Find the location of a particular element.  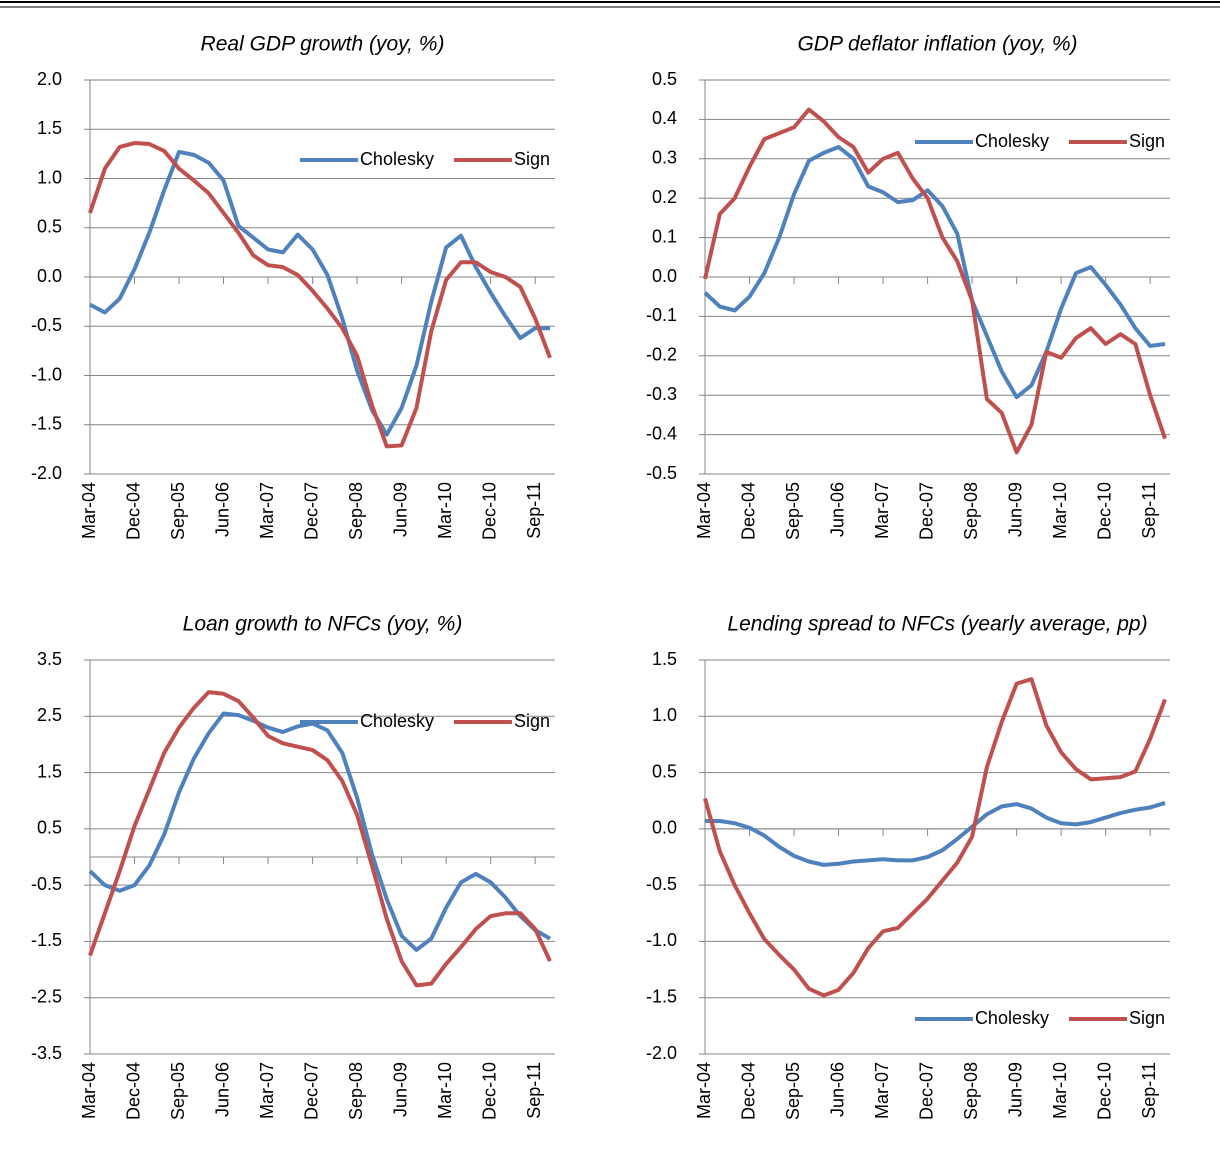

y-tick-label: 2.5 is located at coordinates (49, 715).